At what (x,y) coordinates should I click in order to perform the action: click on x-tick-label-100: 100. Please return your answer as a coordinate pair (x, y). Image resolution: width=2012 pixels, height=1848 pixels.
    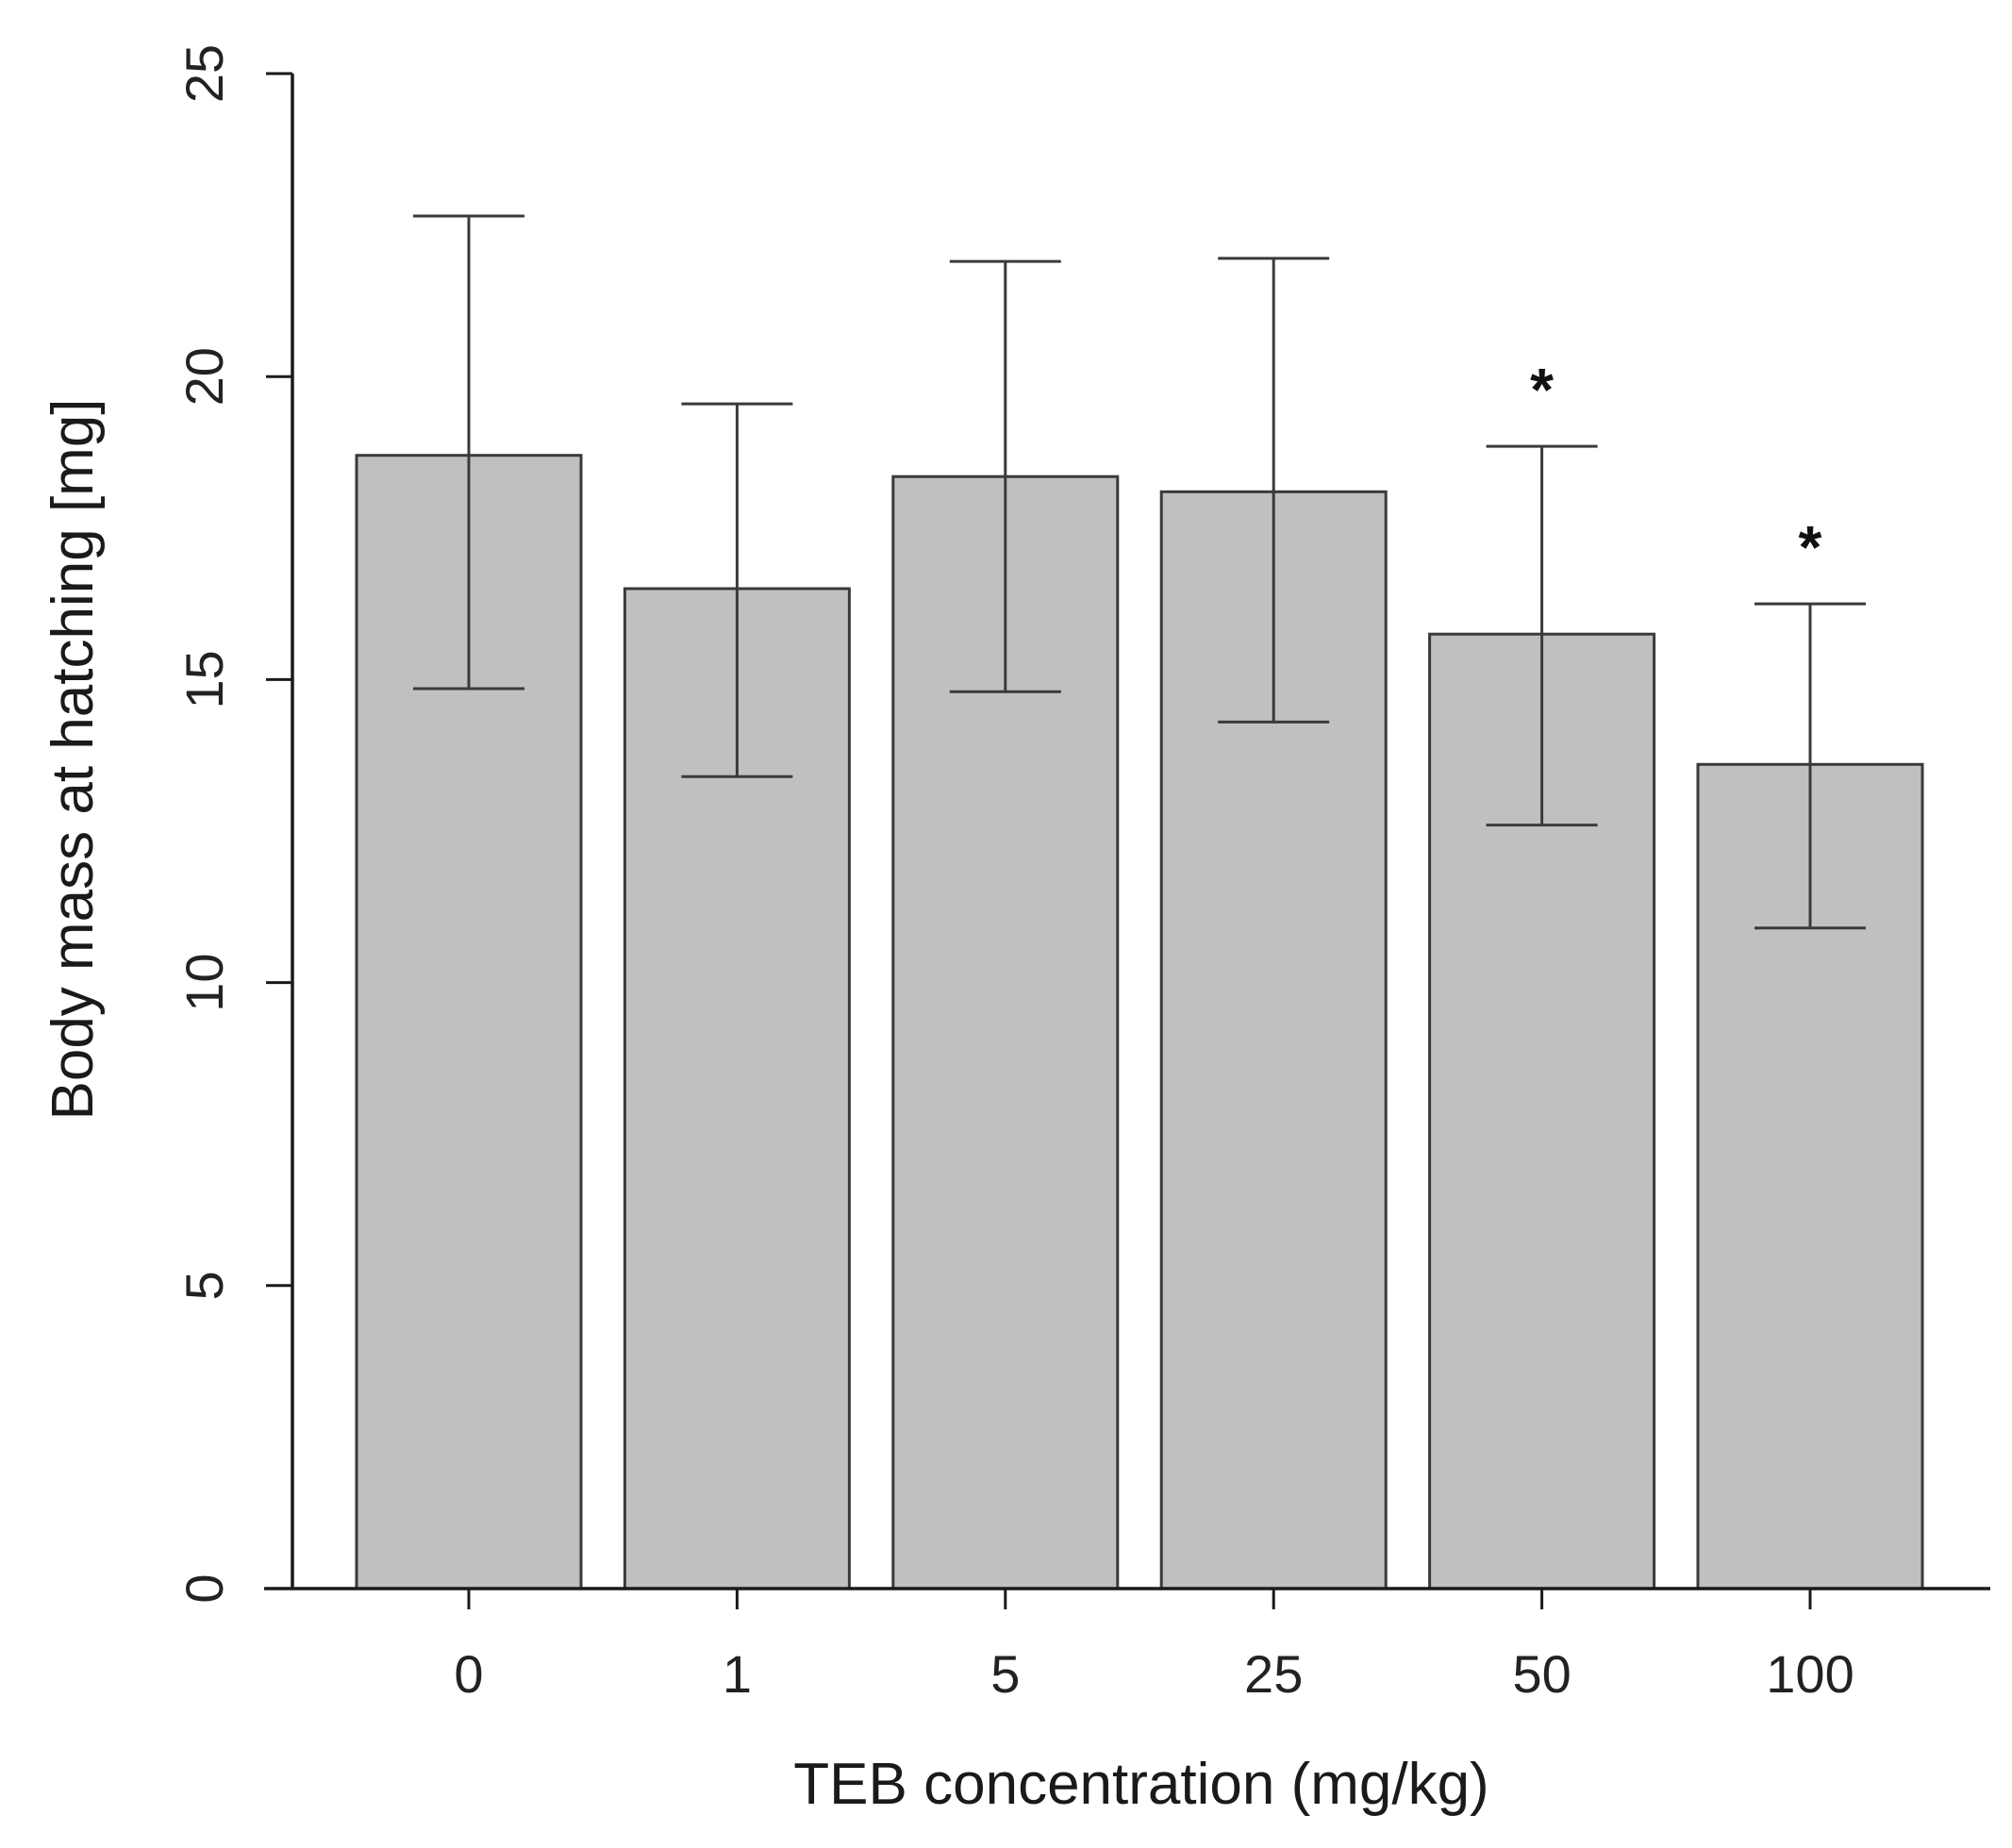
    Looking at the image, I should click on (1810, 1674).